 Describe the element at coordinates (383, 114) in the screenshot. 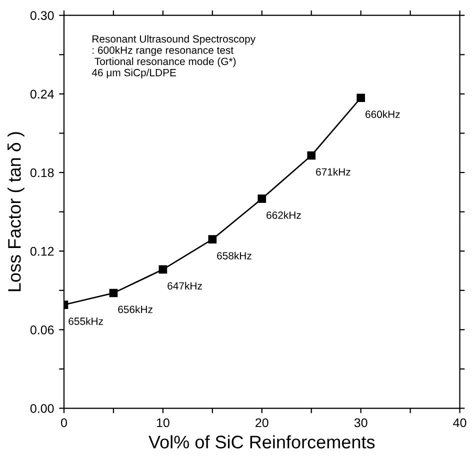

I see `annotation: 660kHz` at that location.